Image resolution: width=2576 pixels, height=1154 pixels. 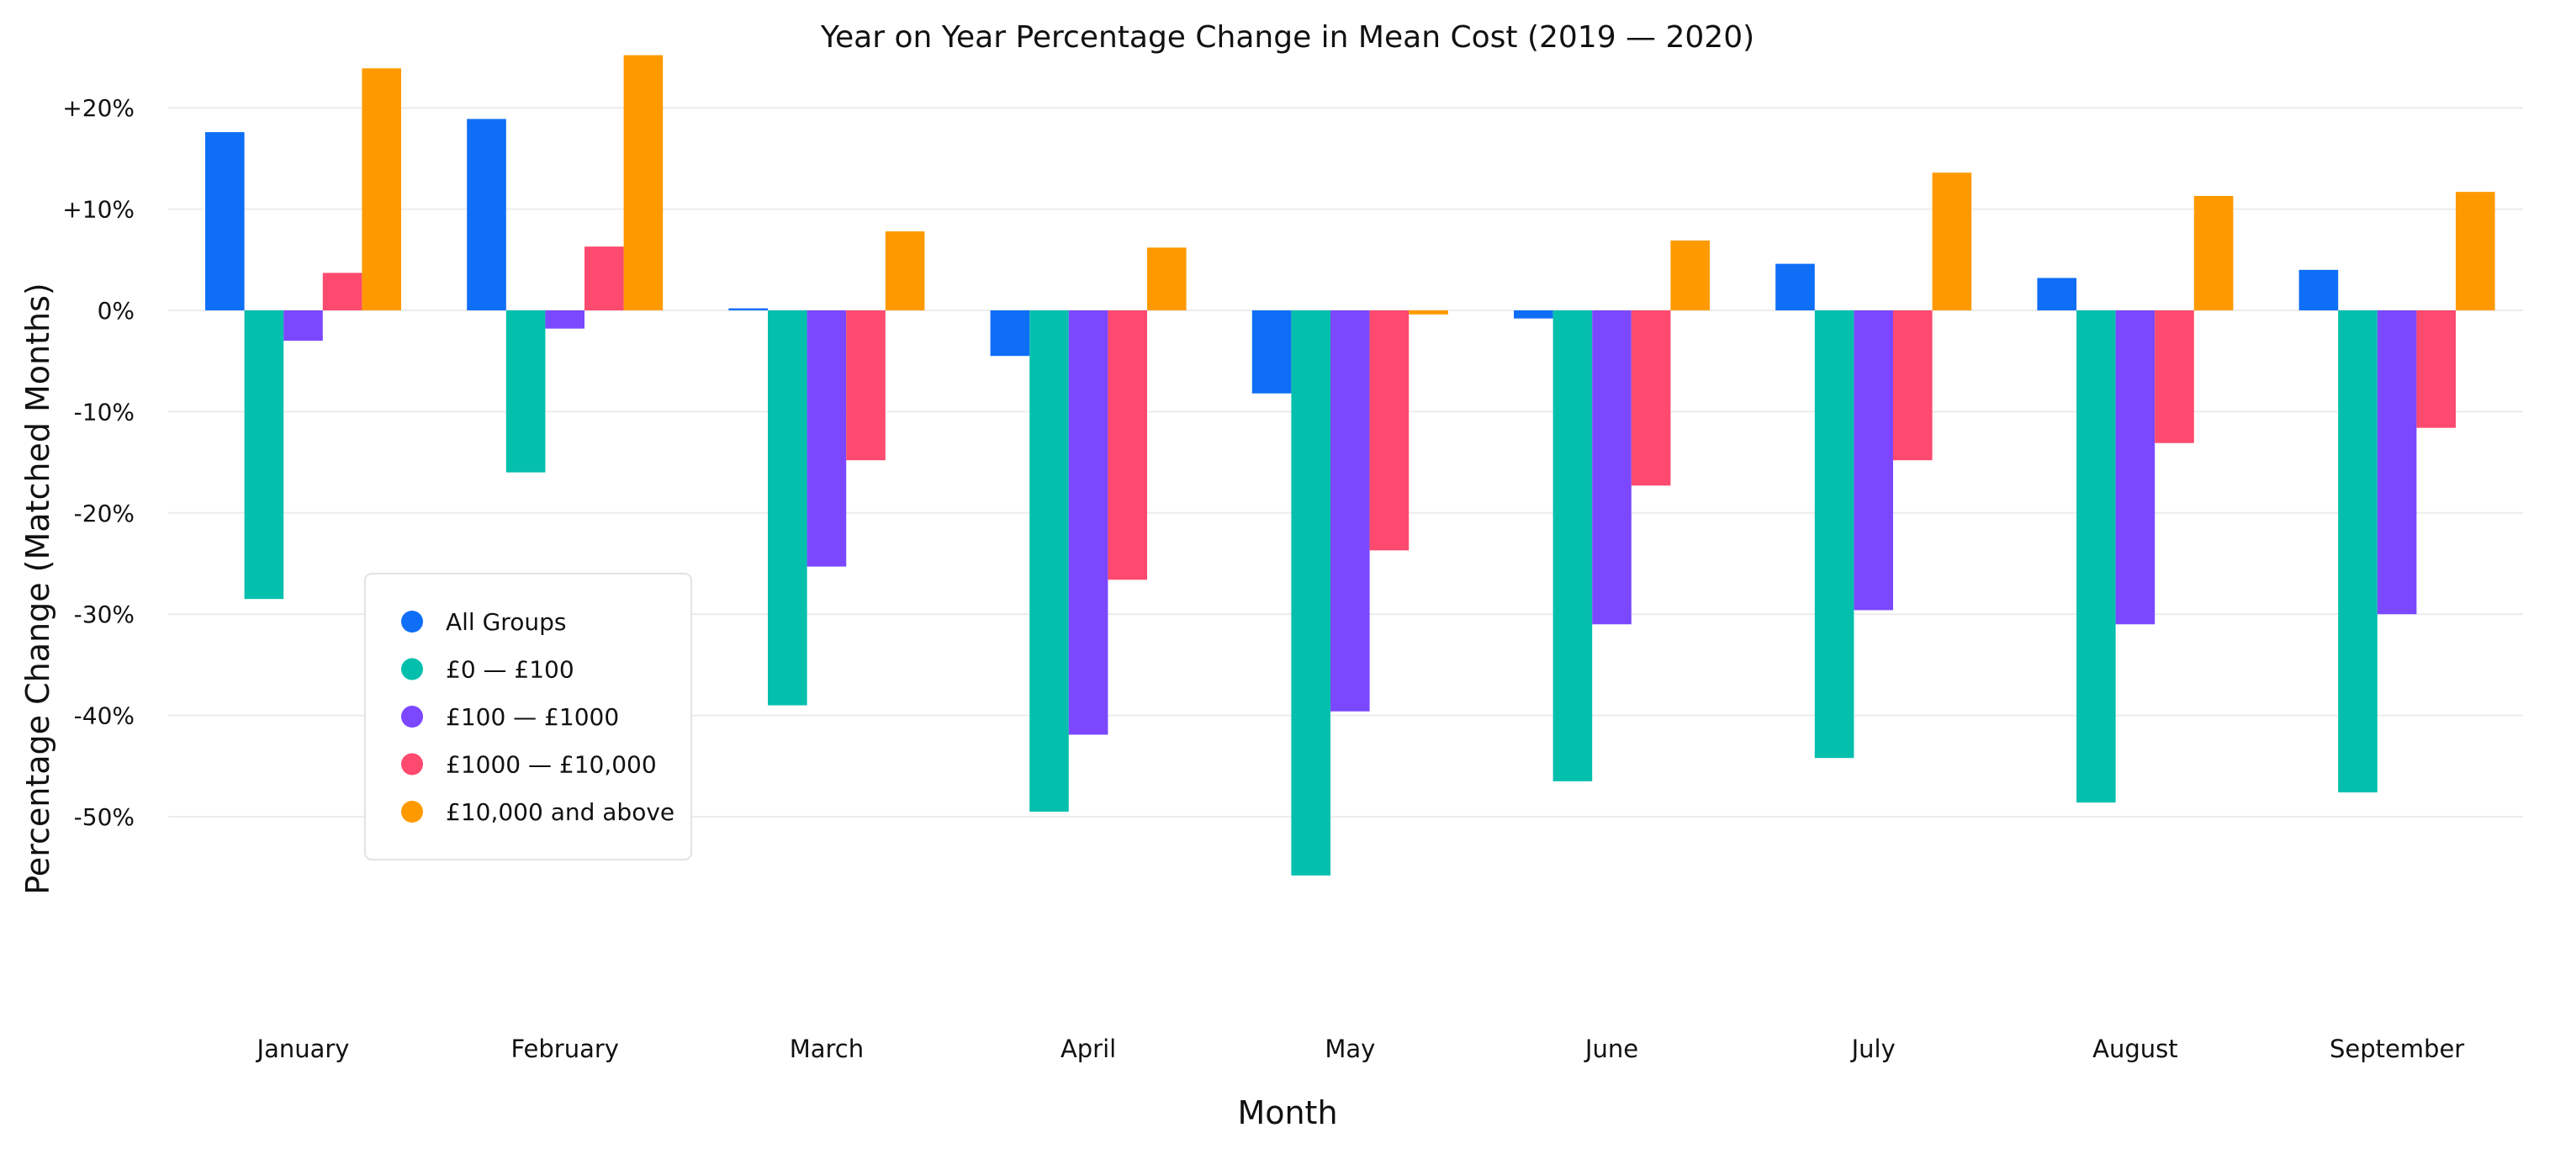 What do you see at coordinates (532, 717) in the screenshot?
I see `legend-label: £100 — £1000` at bounding box center [532, 717].